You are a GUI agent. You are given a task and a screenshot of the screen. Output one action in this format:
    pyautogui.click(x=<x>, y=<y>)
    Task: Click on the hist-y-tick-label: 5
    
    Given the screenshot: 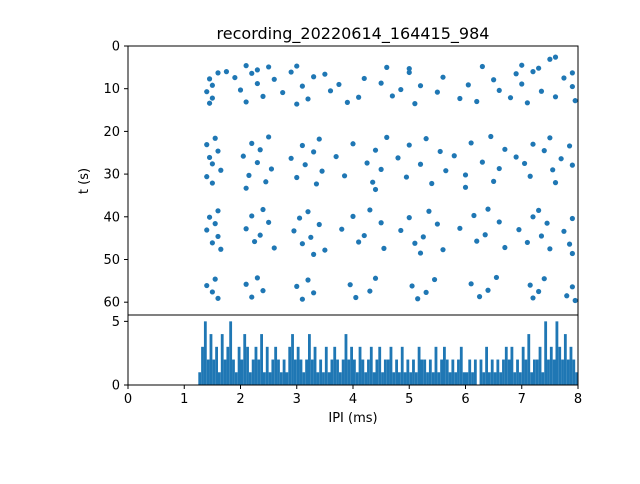 What is the action you would take?
    pyautogui.click(x=116, y=322)
    